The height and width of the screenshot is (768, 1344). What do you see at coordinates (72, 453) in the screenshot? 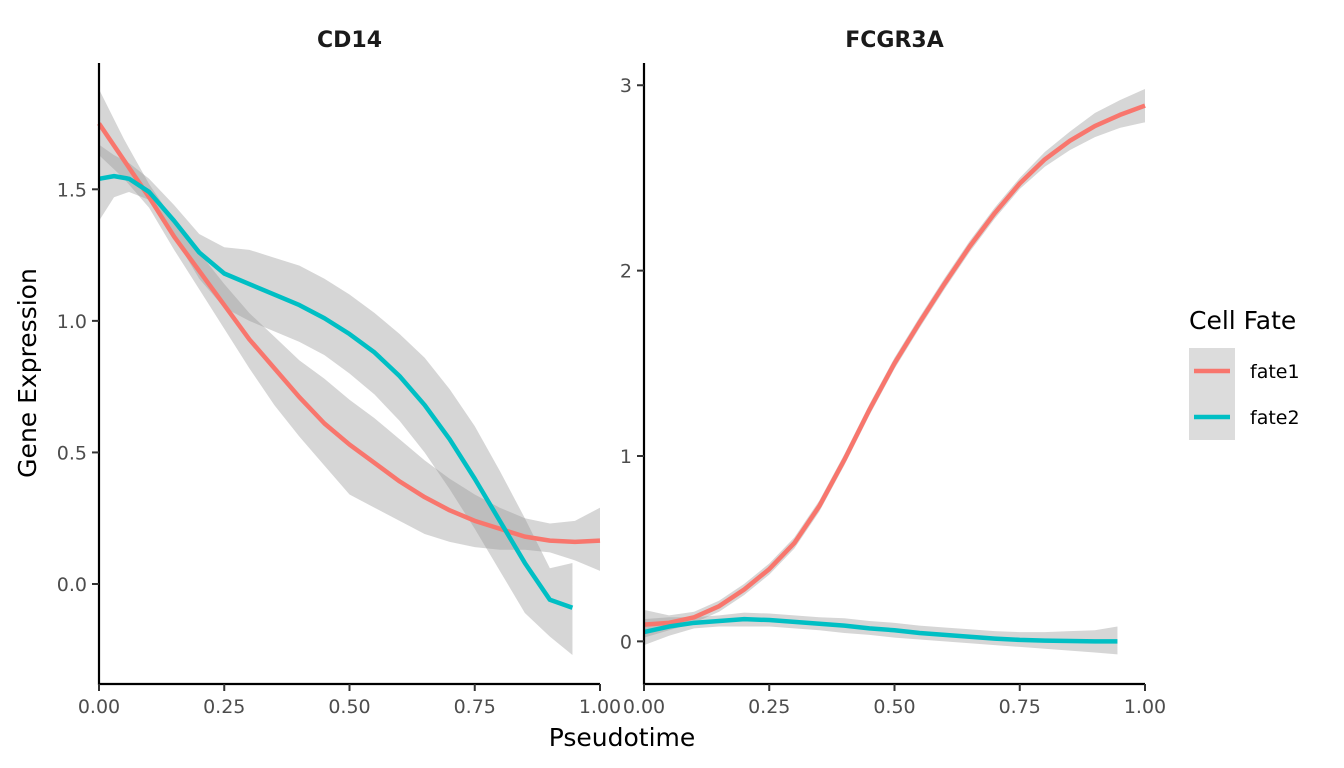
I see `y-tick-label: 0.5` at bounding box center [72, 453].